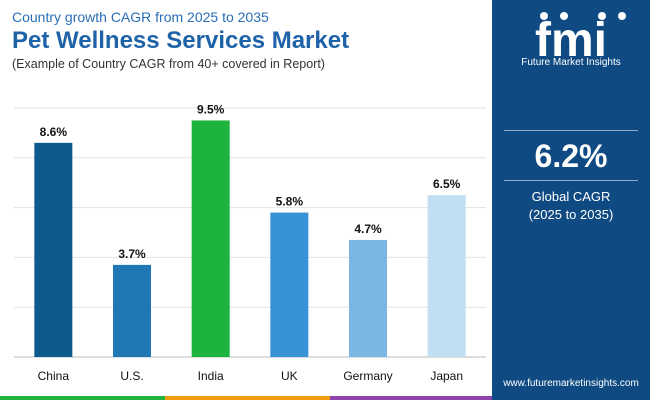 The height and width of the screenshot is (400, 650). I want to click on x-tick-label: China, so click(54, 376).